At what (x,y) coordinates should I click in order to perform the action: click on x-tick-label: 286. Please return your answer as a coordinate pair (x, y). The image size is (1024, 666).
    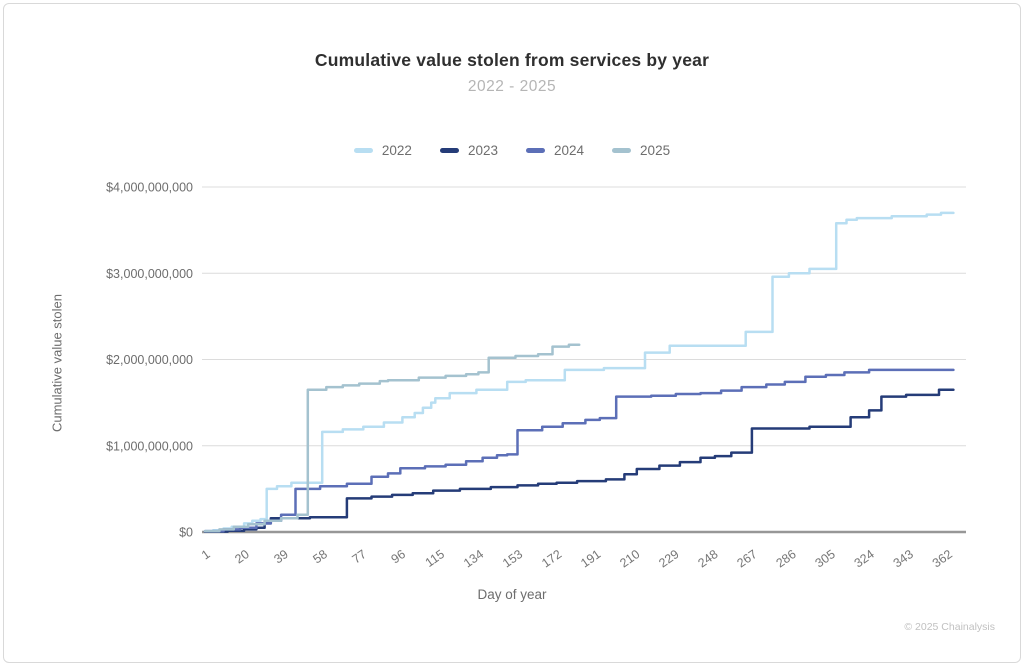
    Looking at the image, I should click on (786, 558).